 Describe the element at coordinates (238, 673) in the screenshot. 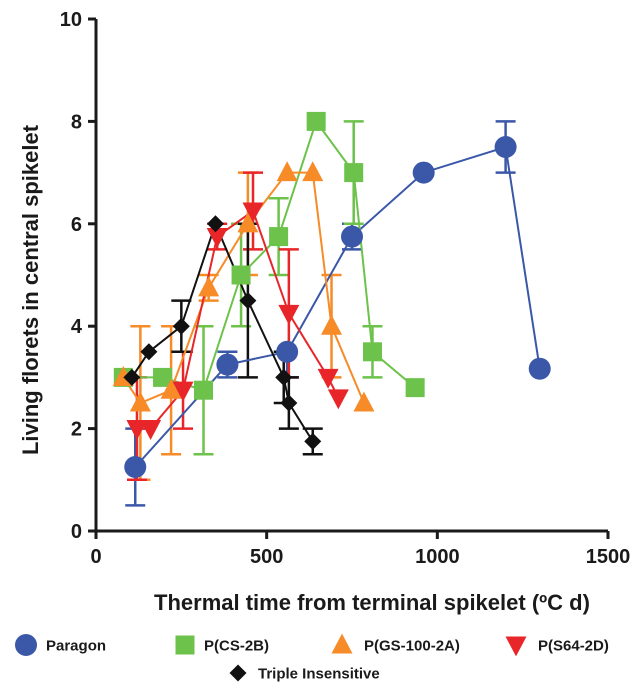

I see `legend-marker-triple-insensitive` at that location.